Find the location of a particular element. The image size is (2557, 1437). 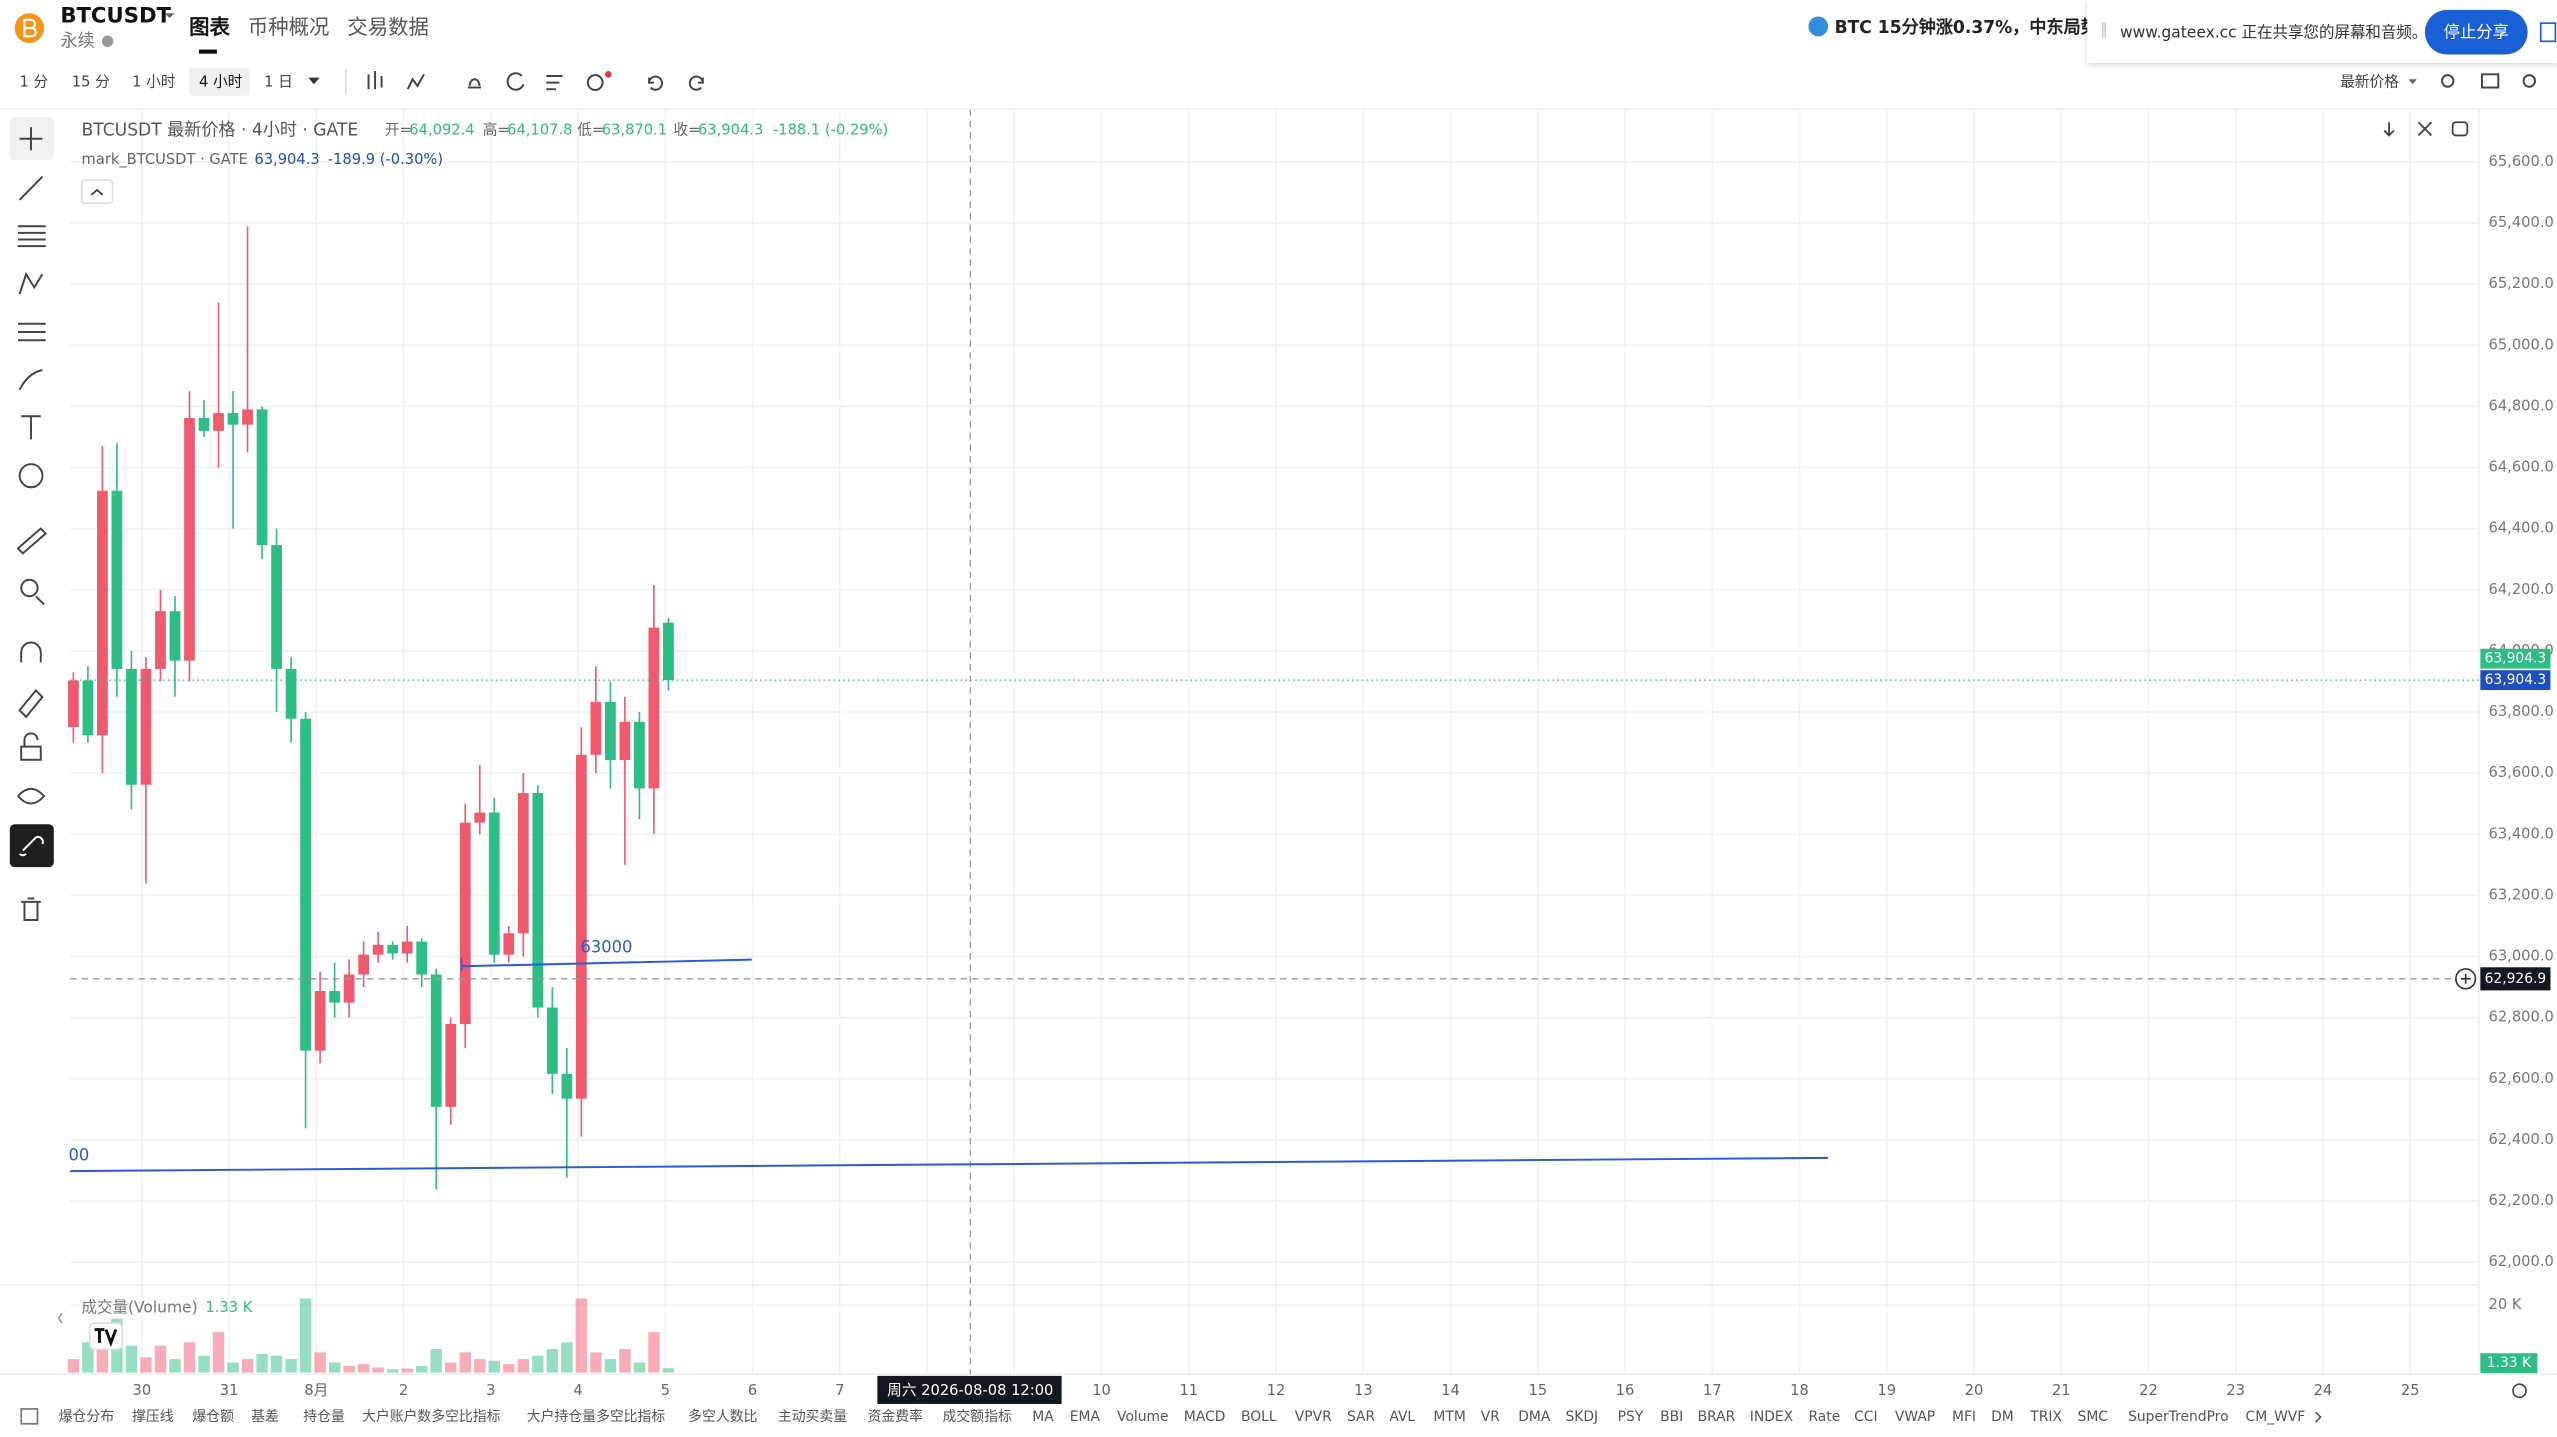

collapse-button is located at coordinates (97, 191).